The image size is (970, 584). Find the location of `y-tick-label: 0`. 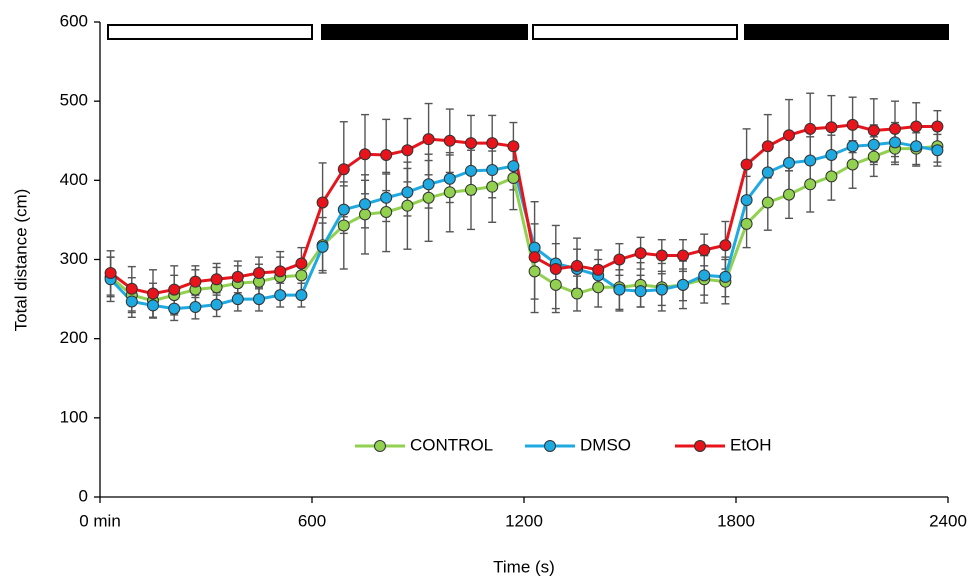

y-tick-label: 0 is located at coordinates (83, 495).